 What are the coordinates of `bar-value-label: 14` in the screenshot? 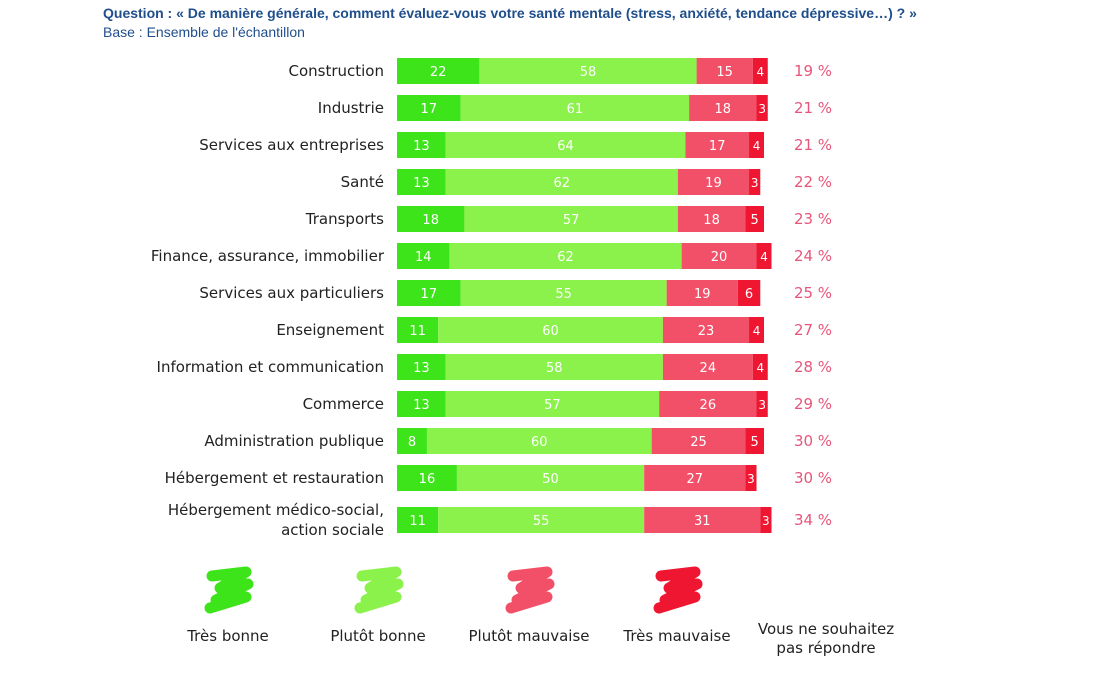 It's located at (423, 257).